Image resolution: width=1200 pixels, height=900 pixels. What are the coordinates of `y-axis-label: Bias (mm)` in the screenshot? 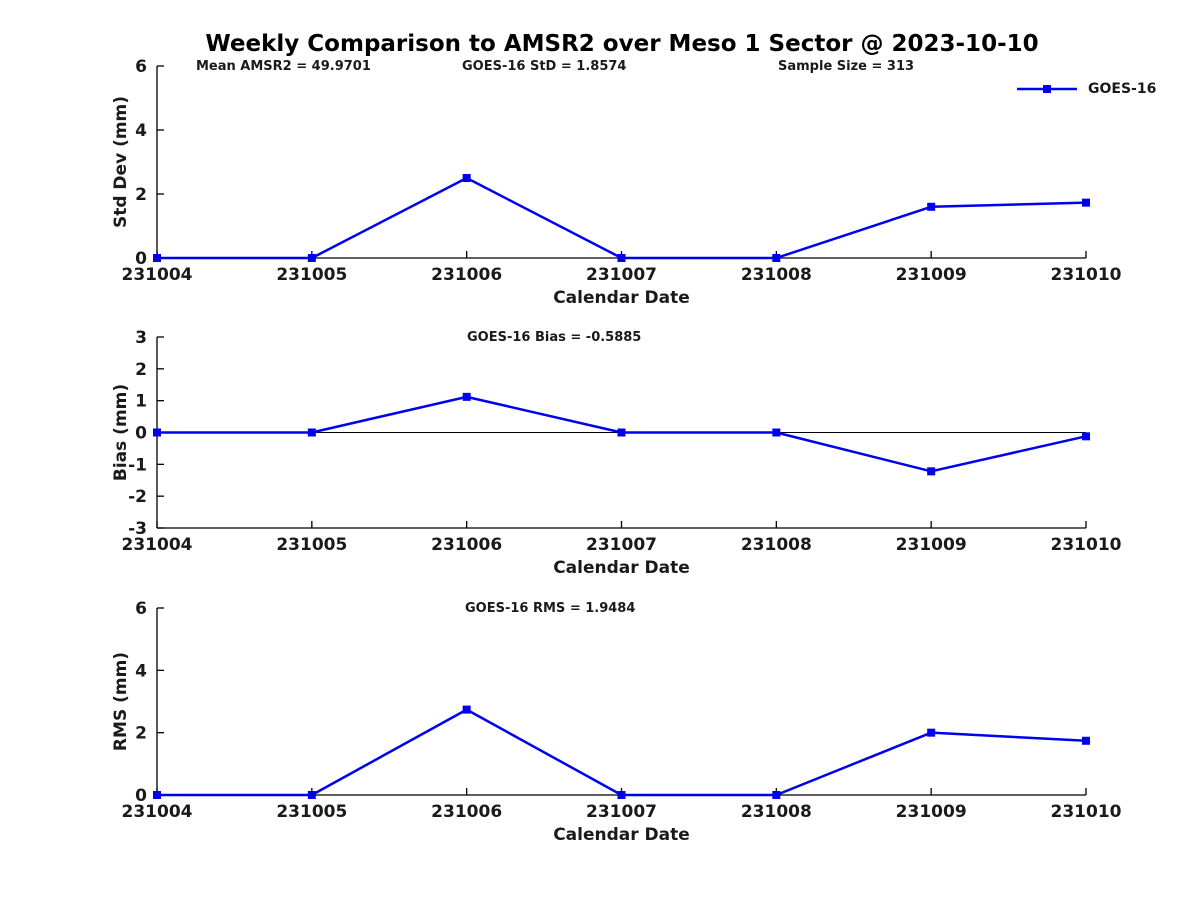 It's located at (121, 432).